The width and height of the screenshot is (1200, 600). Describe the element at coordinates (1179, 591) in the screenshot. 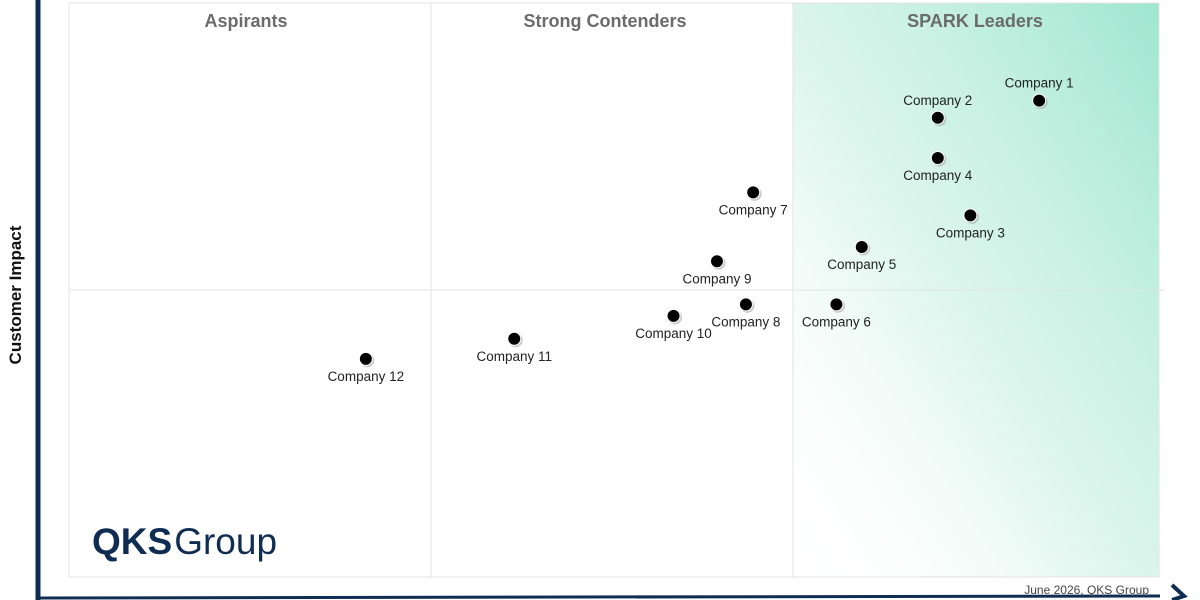

I see `x-axis-arrow-icon` at that location.